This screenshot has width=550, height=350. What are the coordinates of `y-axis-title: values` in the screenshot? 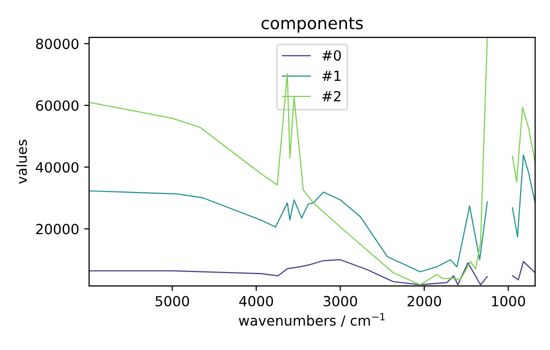 It's located at (21, 162).